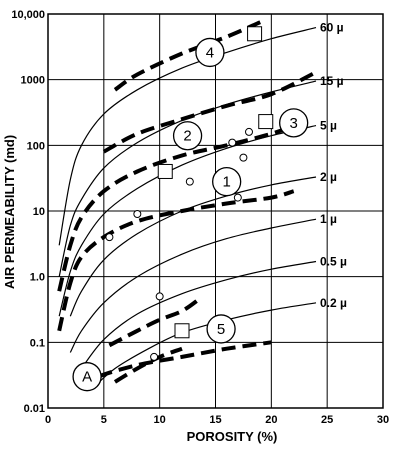  What do you see at coordinates (215, 420) in the screenshot?
I see `x-tick-label: 15` at bounding box center [215, 420].